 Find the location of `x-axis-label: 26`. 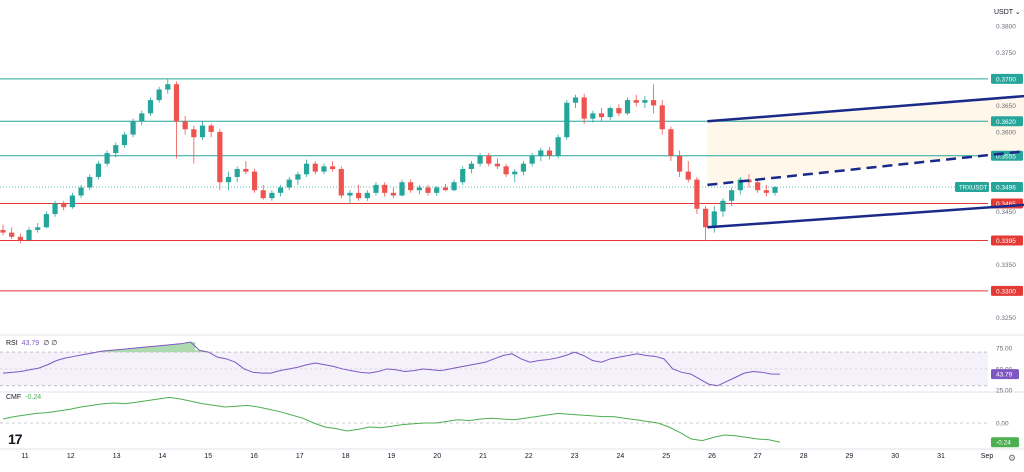

x-axis-label: 26 is located at coordinates (712, 456).